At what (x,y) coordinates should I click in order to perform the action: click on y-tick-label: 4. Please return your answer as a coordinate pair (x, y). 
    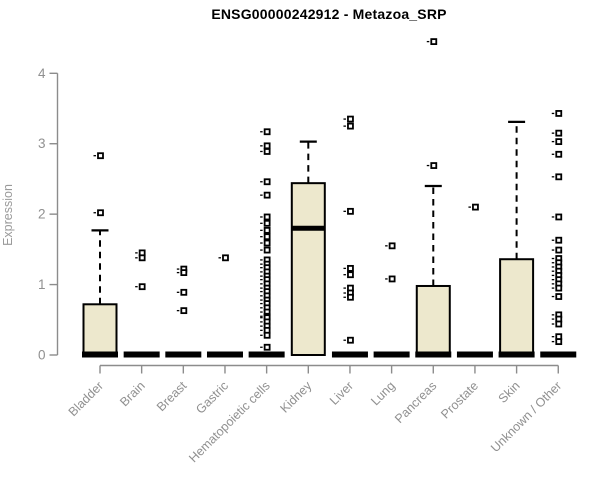
    Looking at the image, I should click on (42, 73).